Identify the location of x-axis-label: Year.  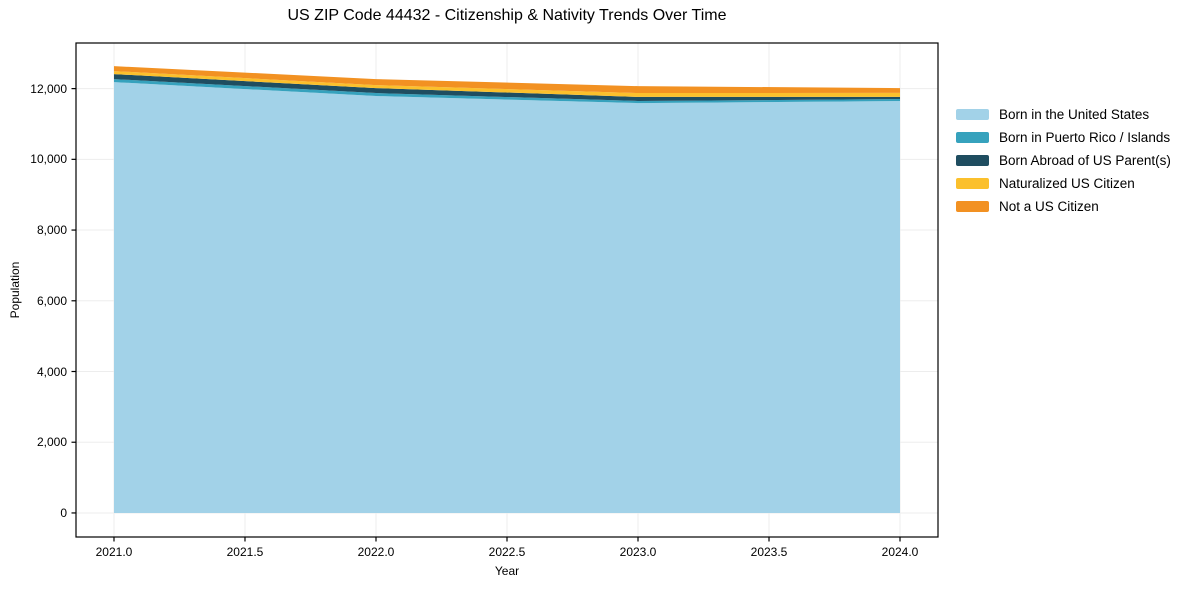
(507, 571).